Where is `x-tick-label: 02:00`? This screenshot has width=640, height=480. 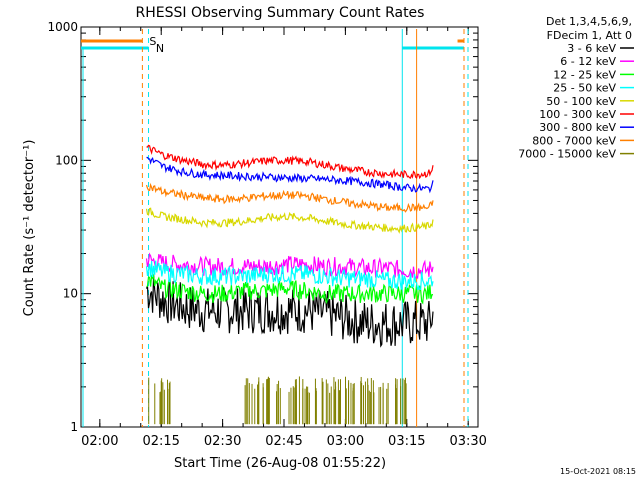
x-tick-label: 02:00 is located at coordinates (99, 441).